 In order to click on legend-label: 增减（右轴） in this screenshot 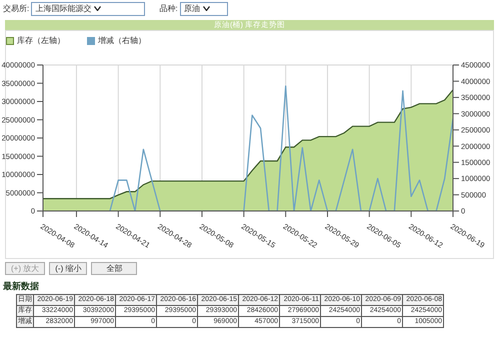, I will do `click(121, 40)`.